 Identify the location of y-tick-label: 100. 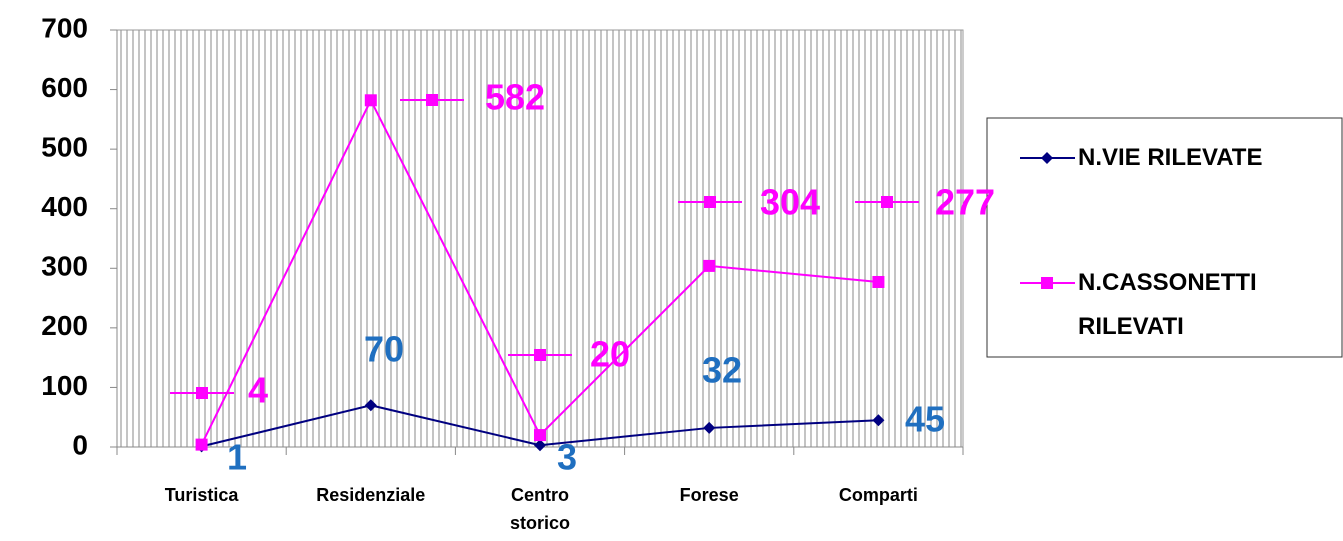
(64, 385).